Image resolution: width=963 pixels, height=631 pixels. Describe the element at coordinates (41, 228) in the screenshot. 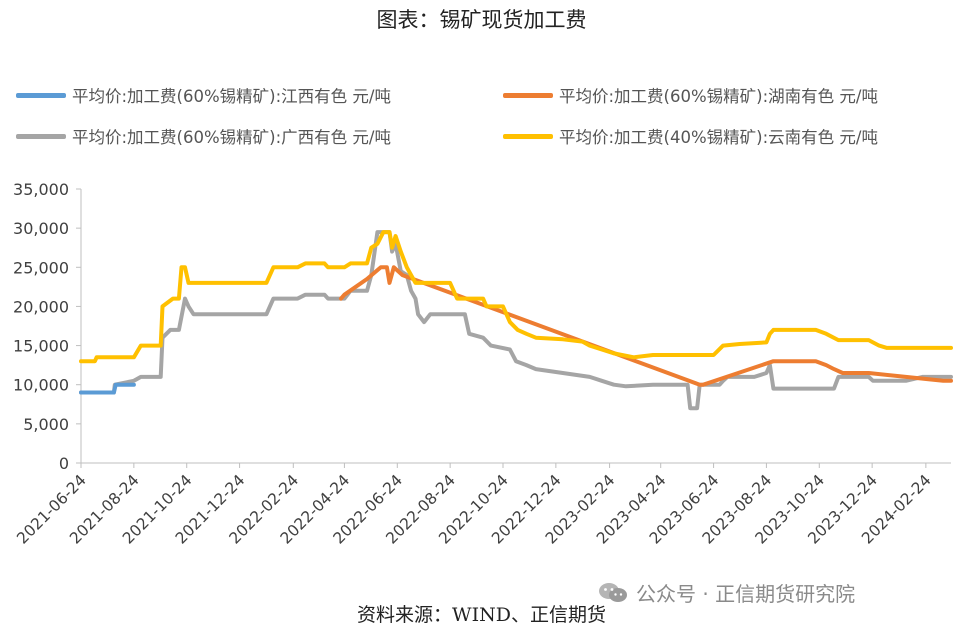

I see `y-tick-label: 30,000` at that location.